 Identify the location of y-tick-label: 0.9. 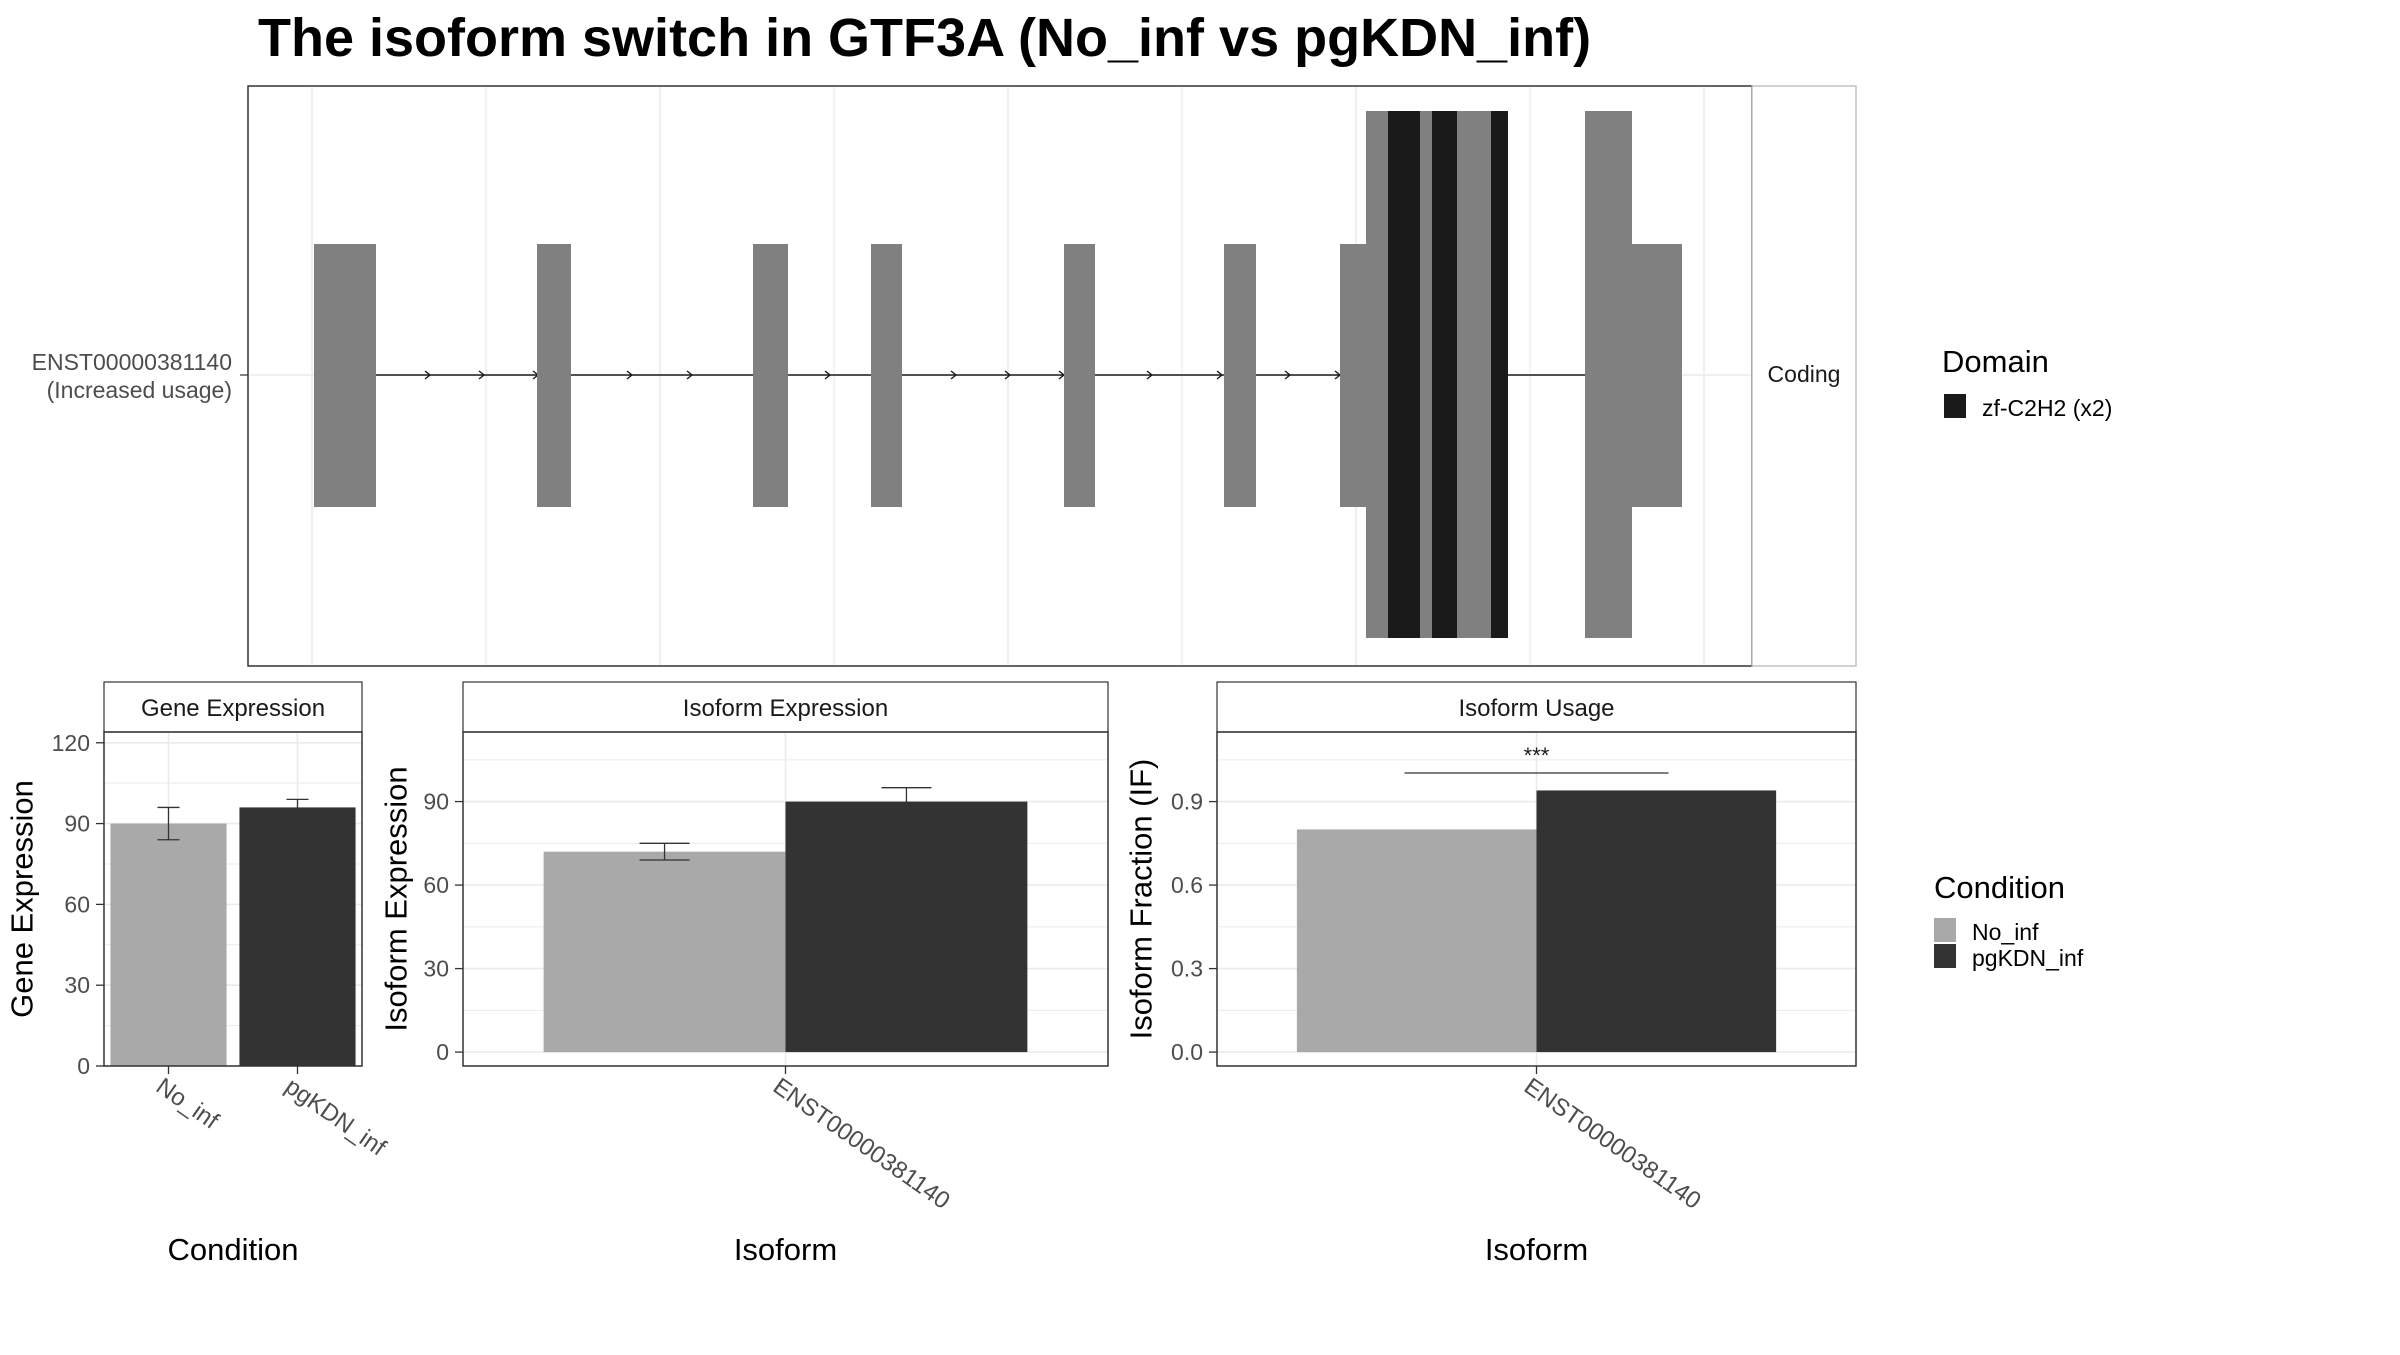
(1187, 802).